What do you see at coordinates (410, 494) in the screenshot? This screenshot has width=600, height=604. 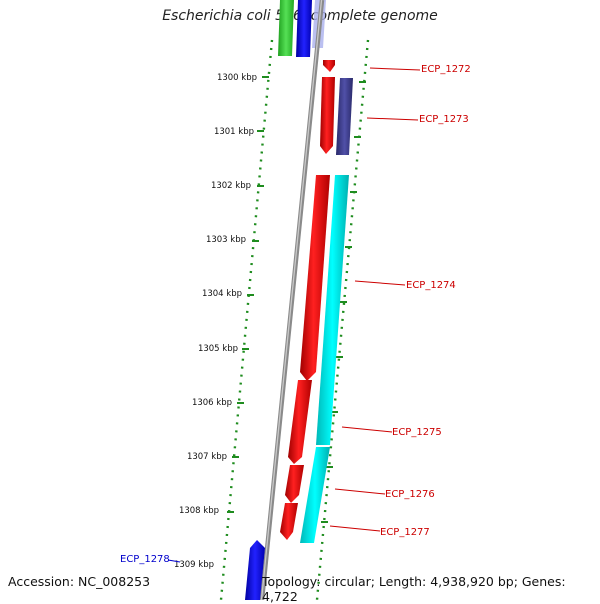 I see `gene-label-ecp-1276: ECP_1276` at bounding box center [410, 494].